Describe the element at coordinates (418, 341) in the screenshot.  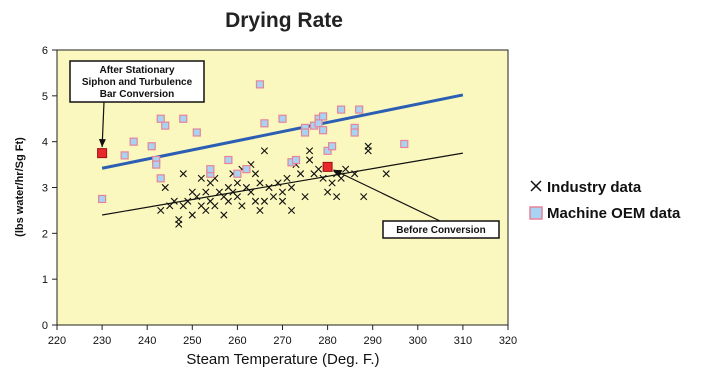
I see `x-tick-label: 300` at that location.